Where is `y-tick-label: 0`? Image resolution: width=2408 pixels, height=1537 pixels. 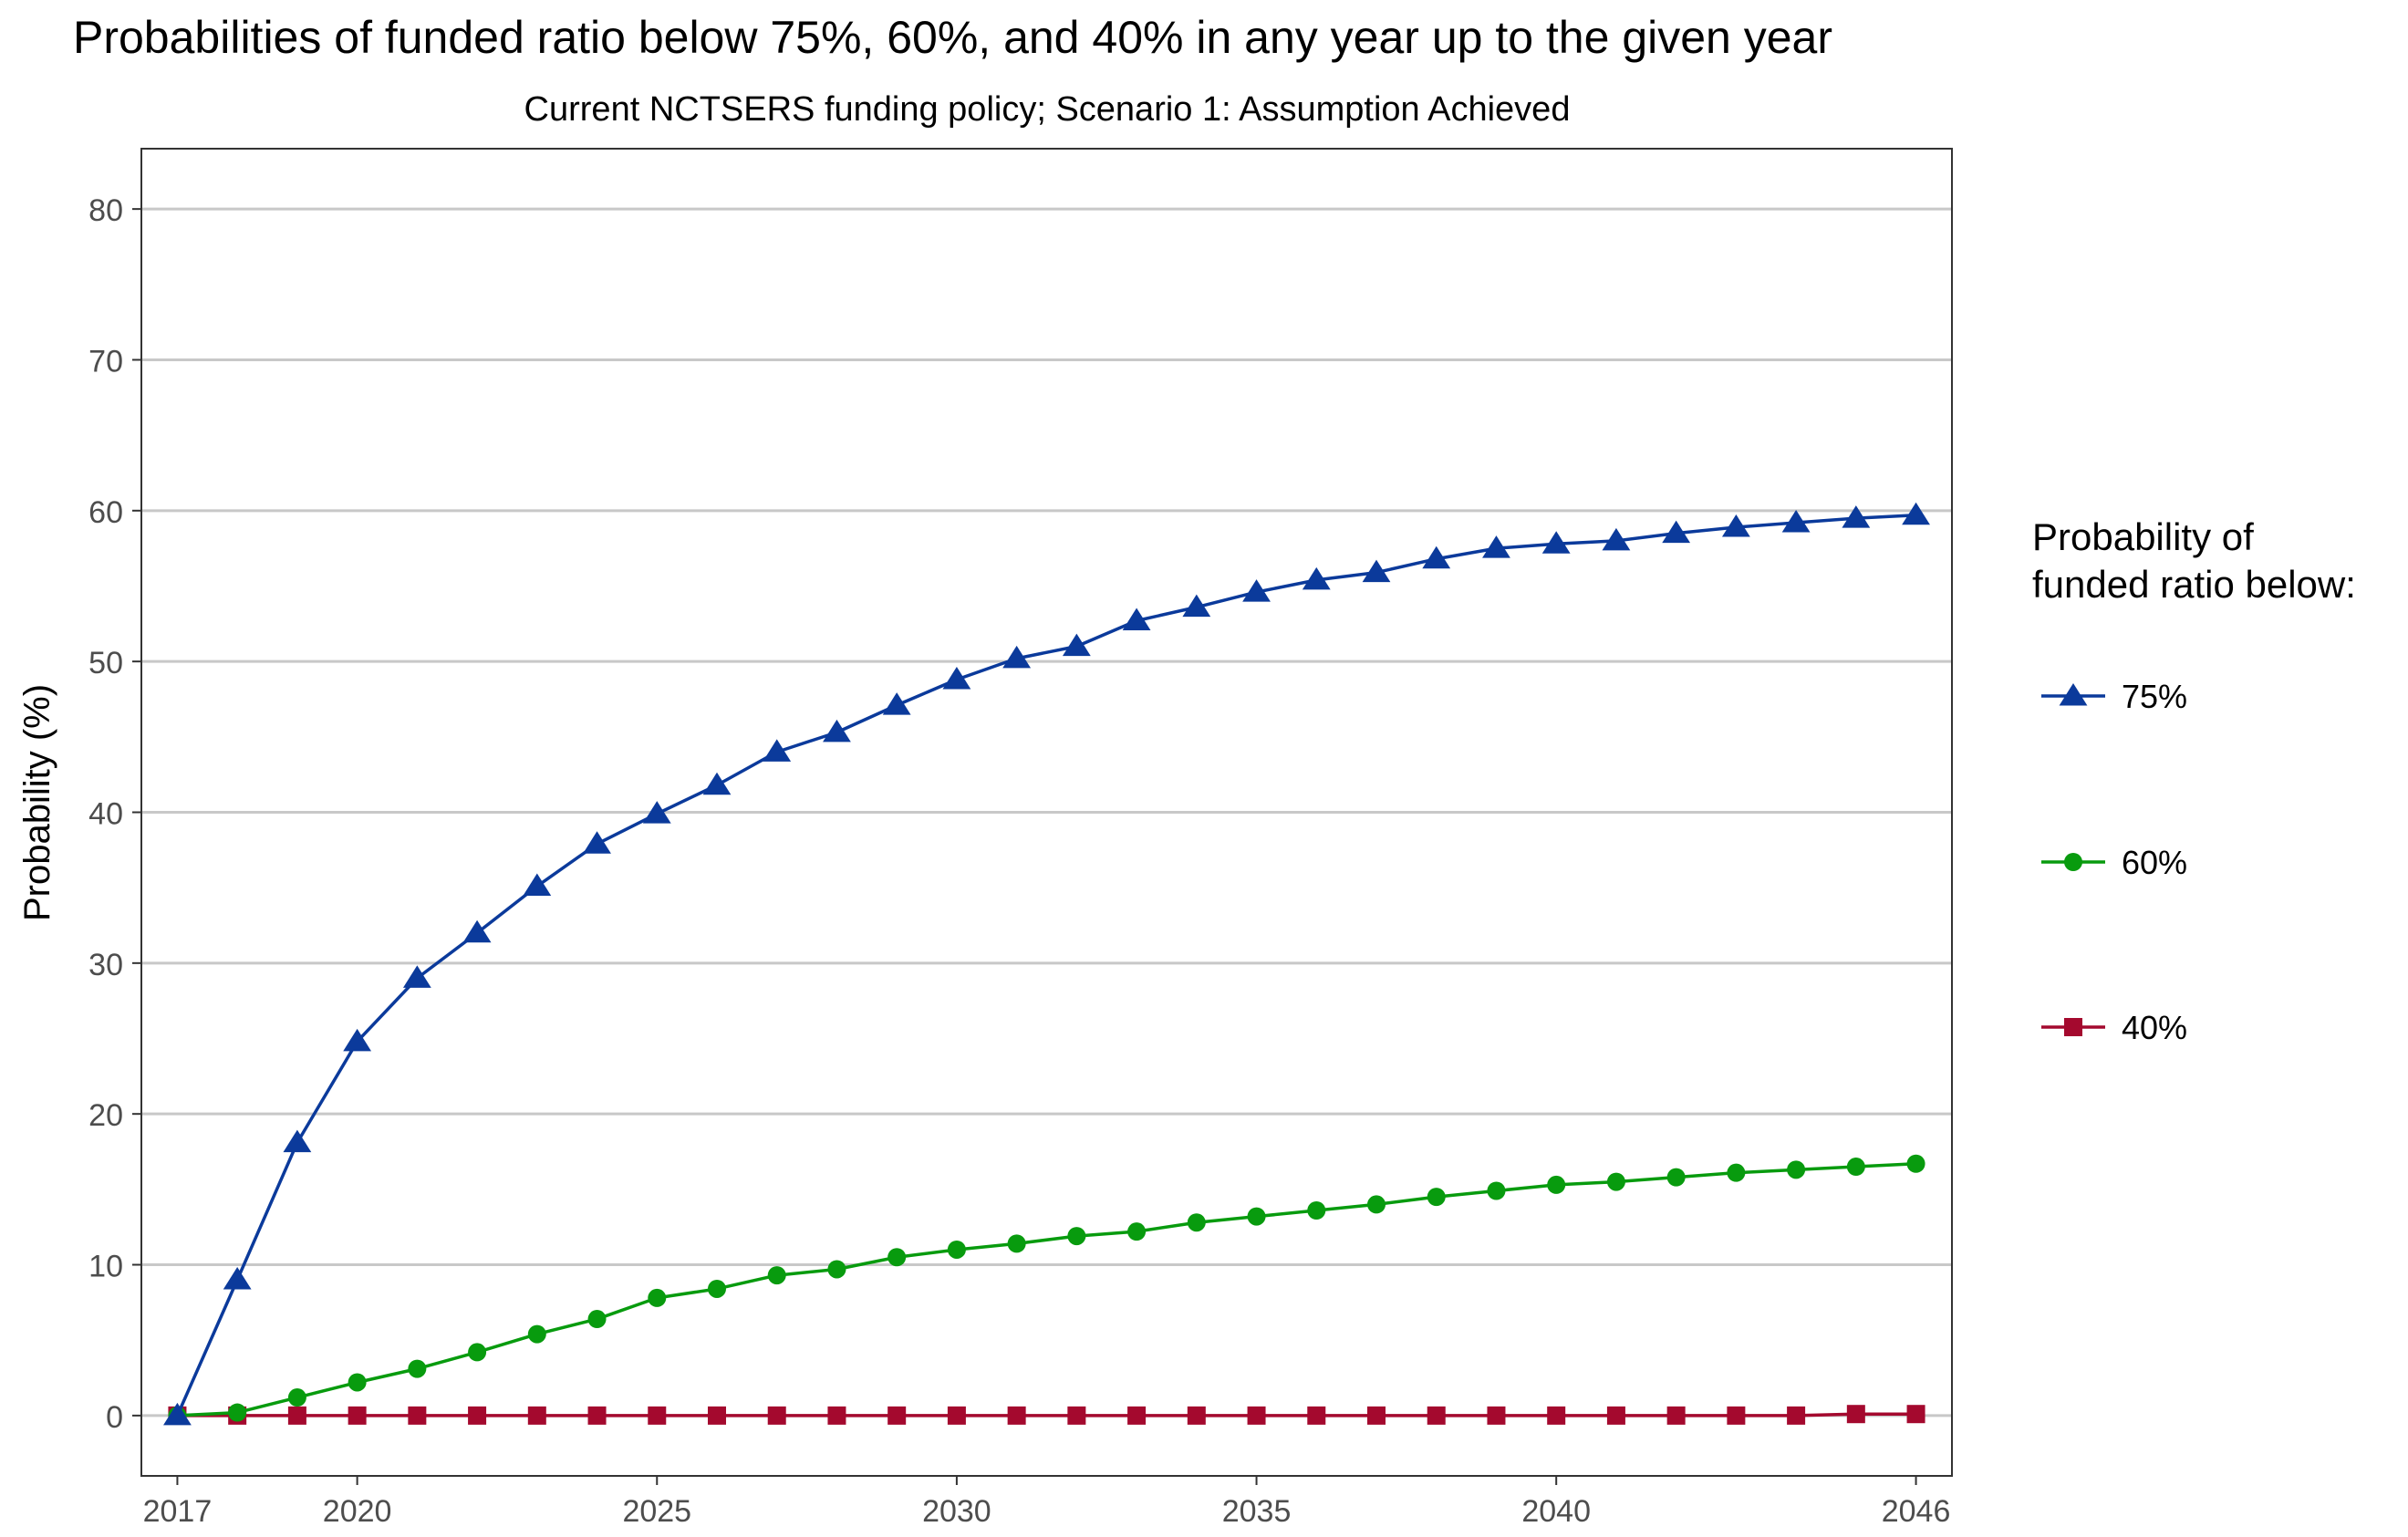
y-tick-label: 0 is located at coordinates (114, 1417).